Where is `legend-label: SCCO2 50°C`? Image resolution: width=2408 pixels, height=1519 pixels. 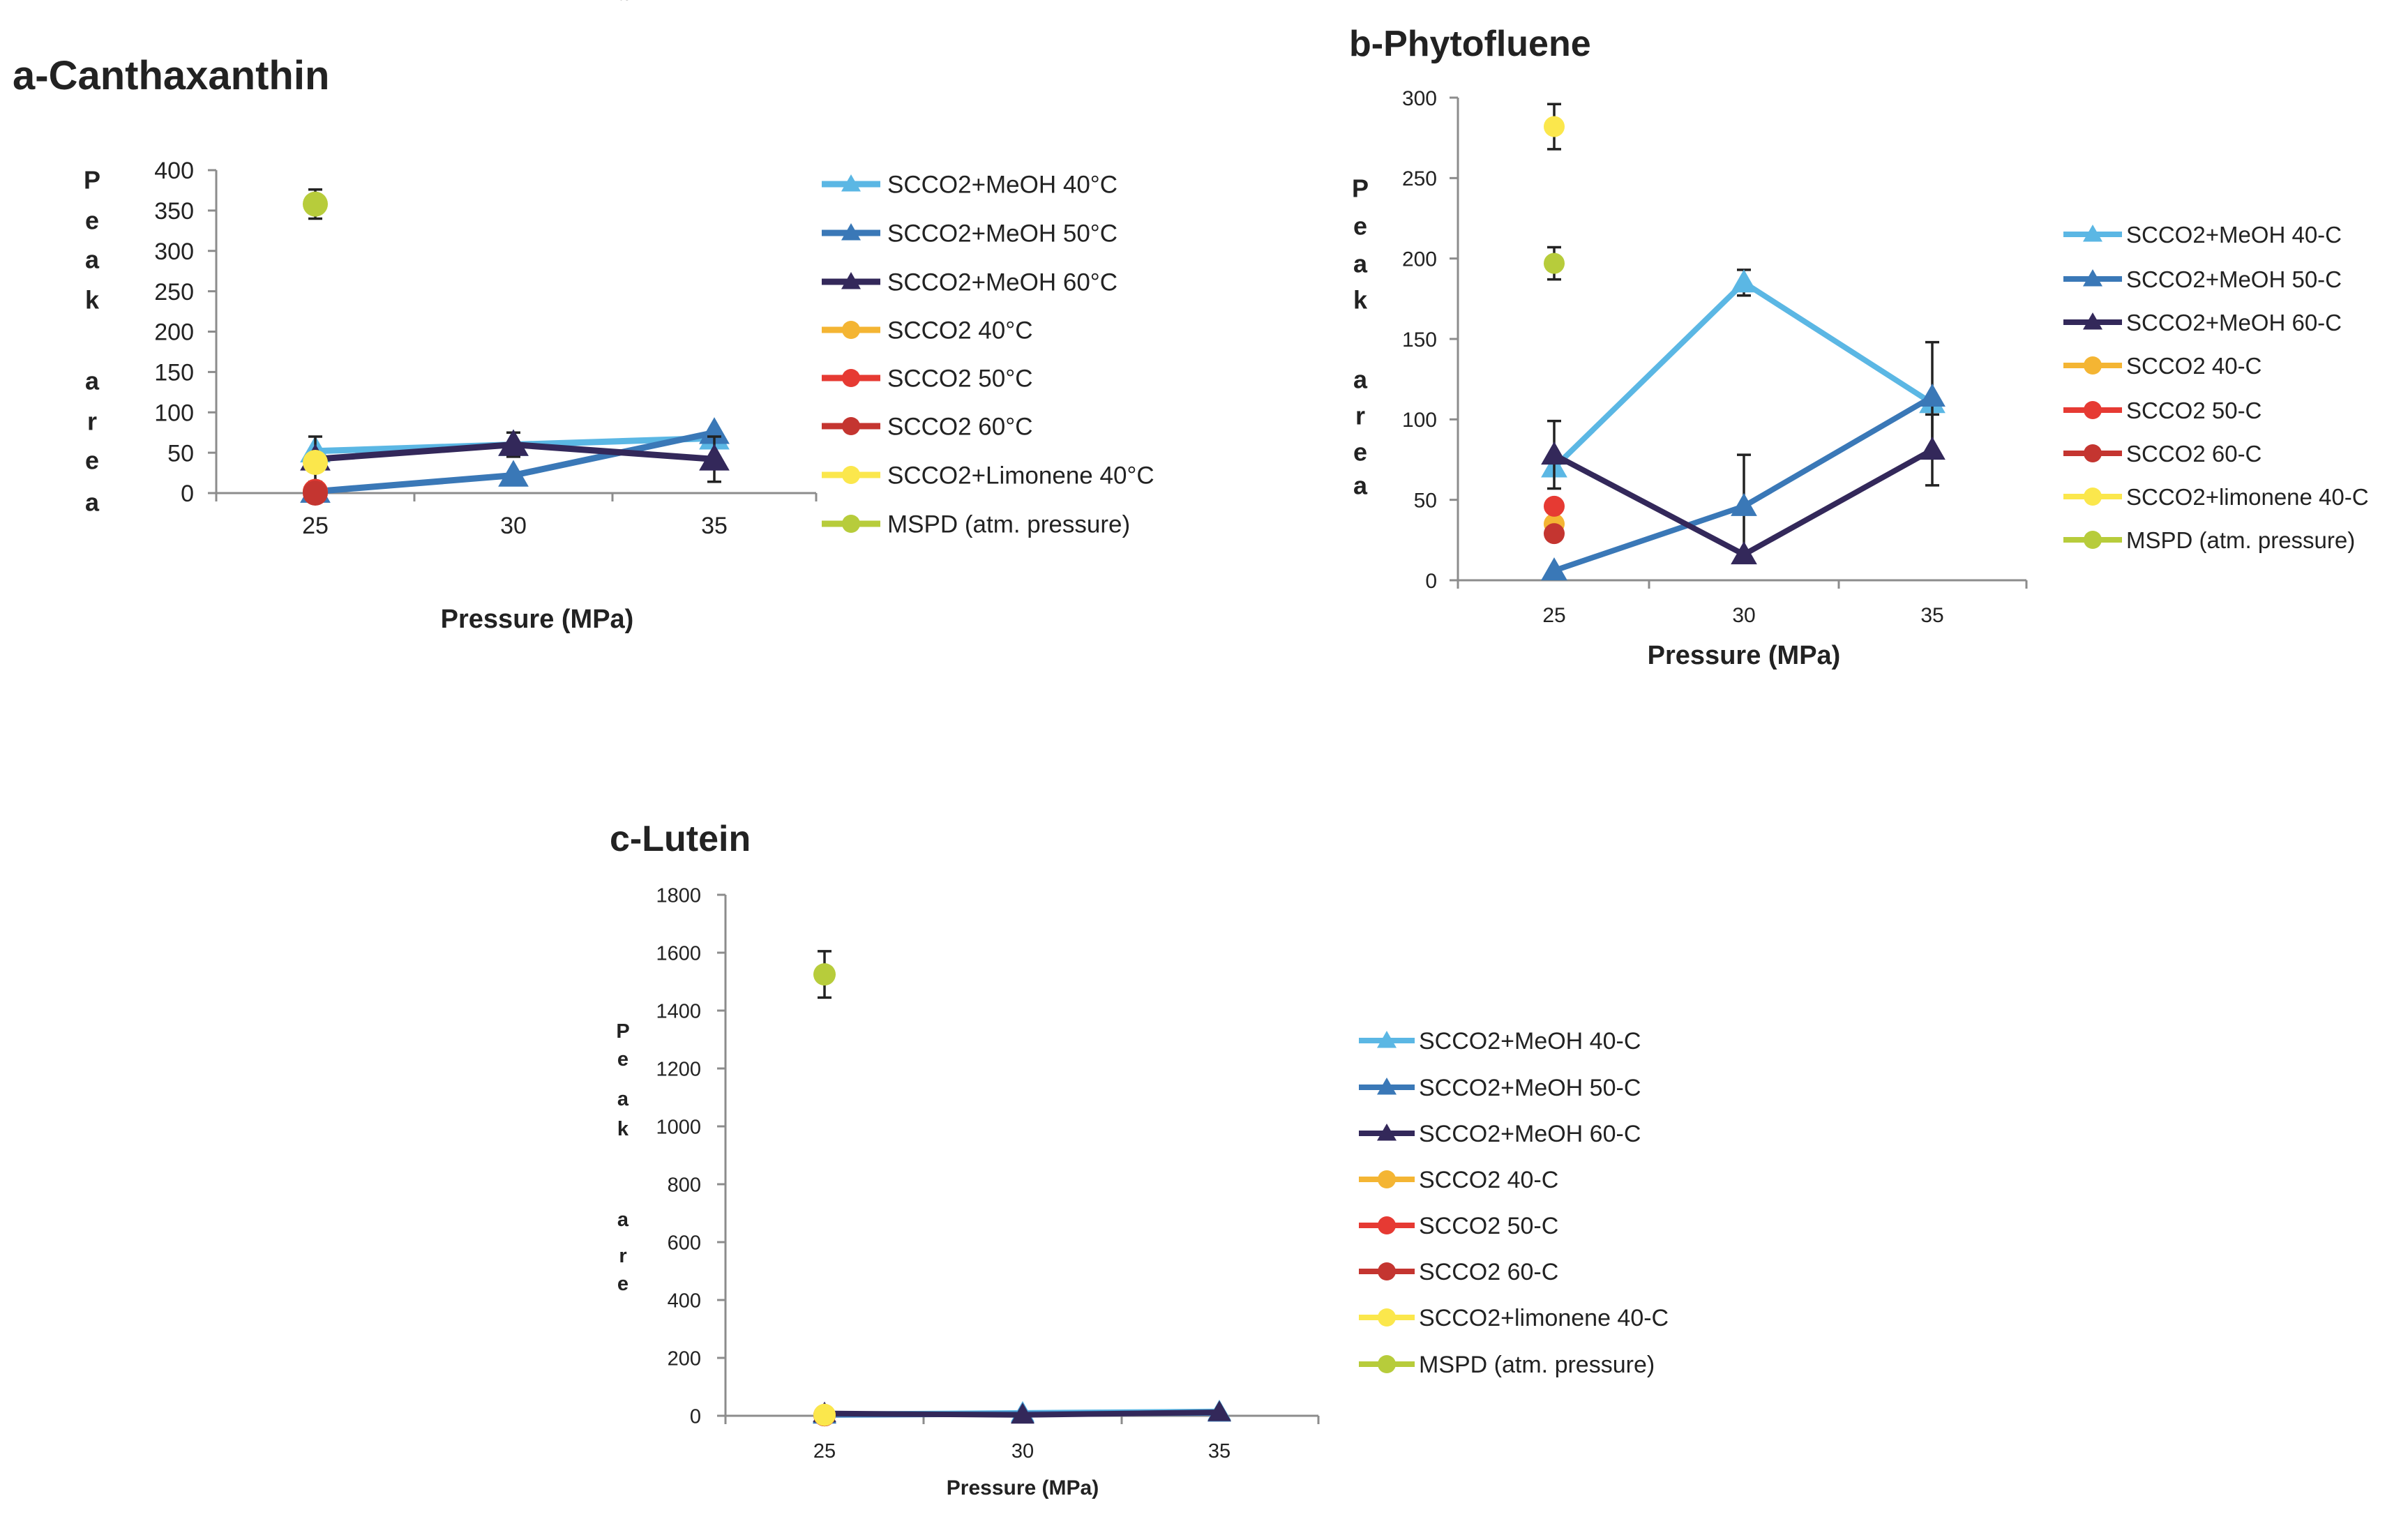 legend-label: SCCO2 50°C is located at coordinates (960, 379).